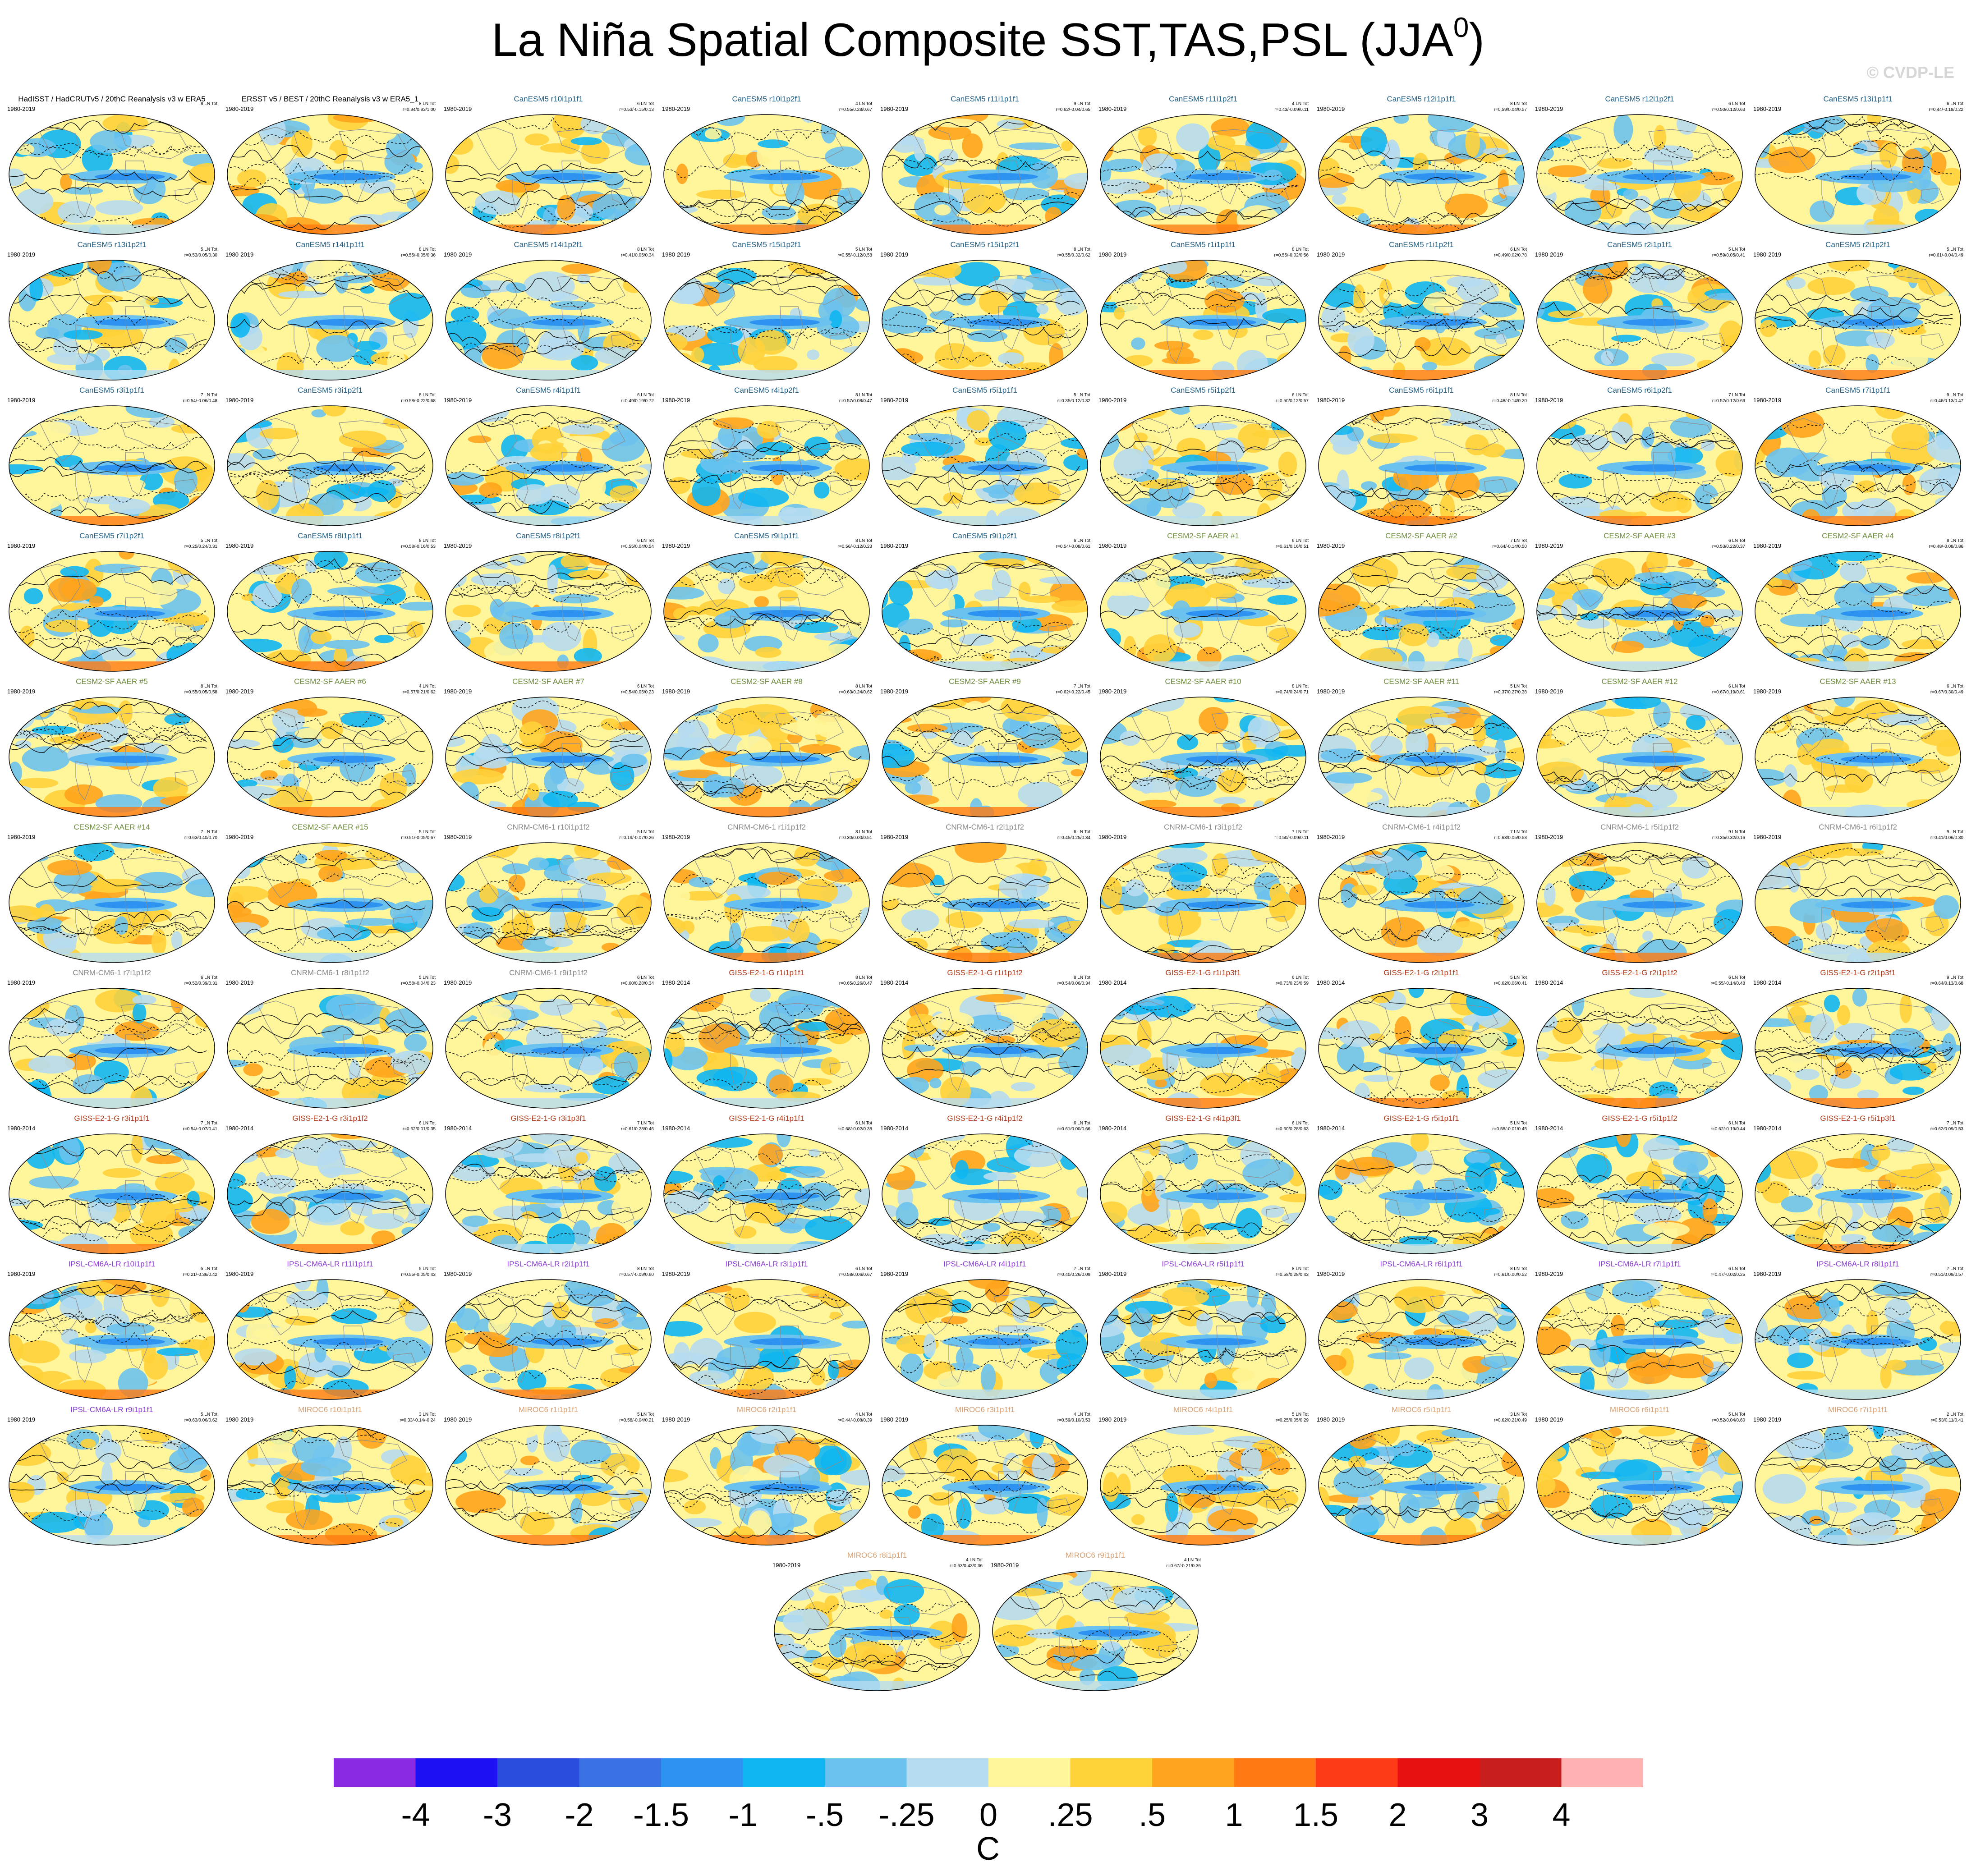 This screenshot has width=1976, height=1876. I want to click on panel-stats: 8 LN Tot r=0.59/0.04/0.57, so click(1500, 107).